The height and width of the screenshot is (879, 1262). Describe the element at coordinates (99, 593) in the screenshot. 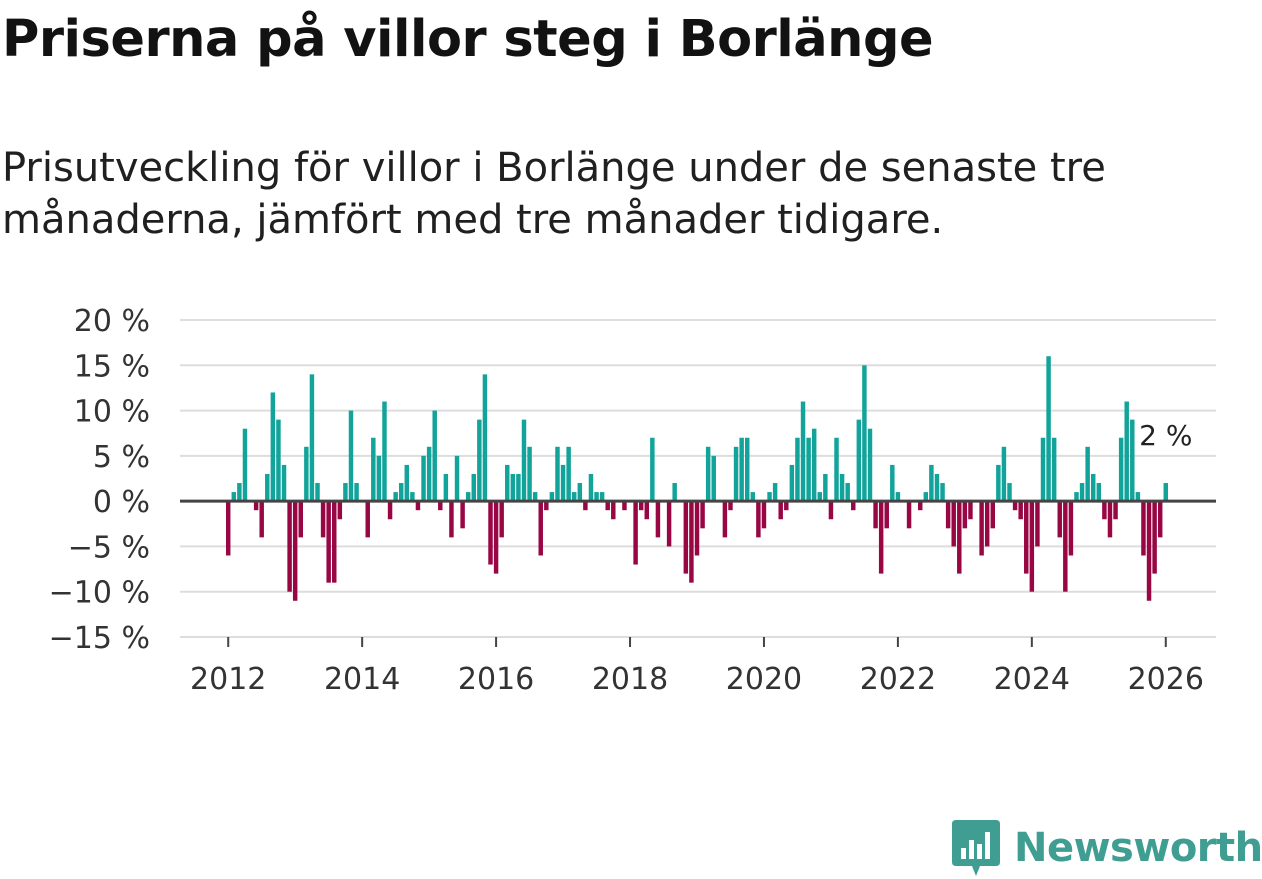

I see `y-tick-label: −10 %` at that location.